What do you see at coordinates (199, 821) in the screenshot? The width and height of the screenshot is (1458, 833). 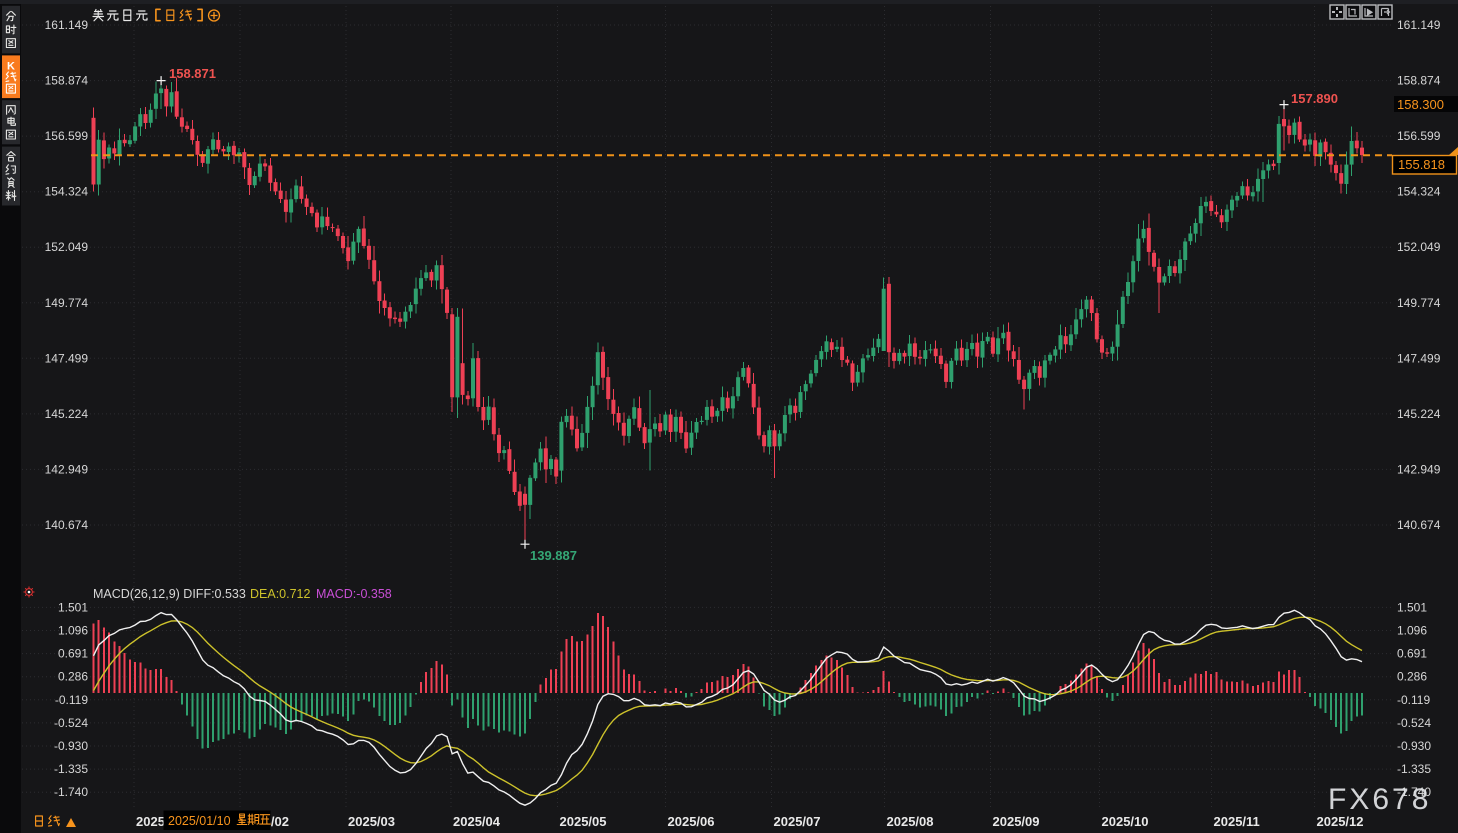 I see `svg-text: 2025/01/10` at bounding box center [199, 821].